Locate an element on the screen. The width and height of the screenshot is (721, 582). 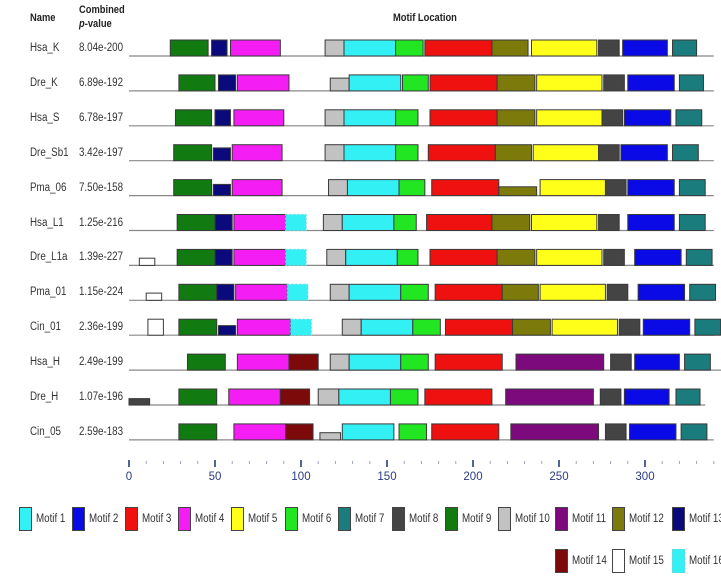
x-tick-label: 50 is located at coordinates (215, 477).